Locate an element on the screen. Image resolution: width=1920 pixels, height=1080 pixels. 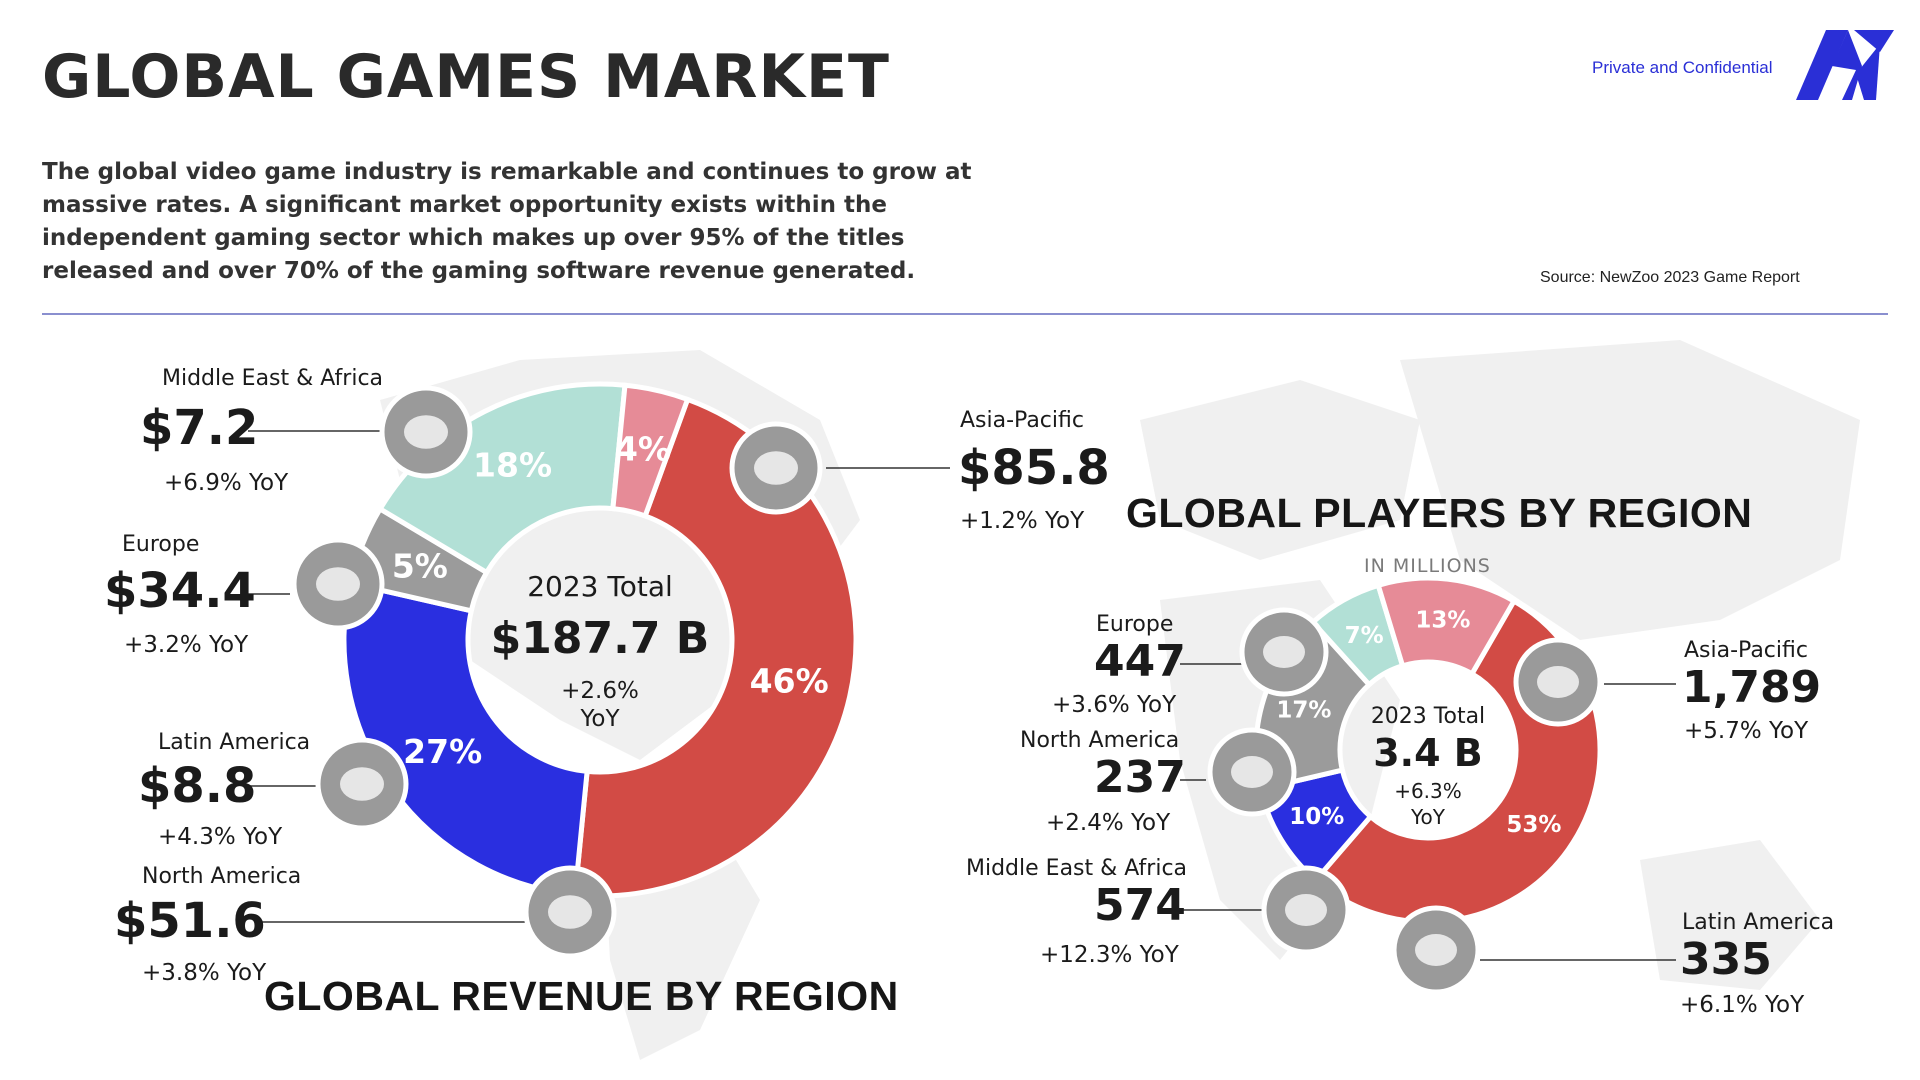
pl-na-yoy: +2.4% YoY is located at coordinates (1108, 823).